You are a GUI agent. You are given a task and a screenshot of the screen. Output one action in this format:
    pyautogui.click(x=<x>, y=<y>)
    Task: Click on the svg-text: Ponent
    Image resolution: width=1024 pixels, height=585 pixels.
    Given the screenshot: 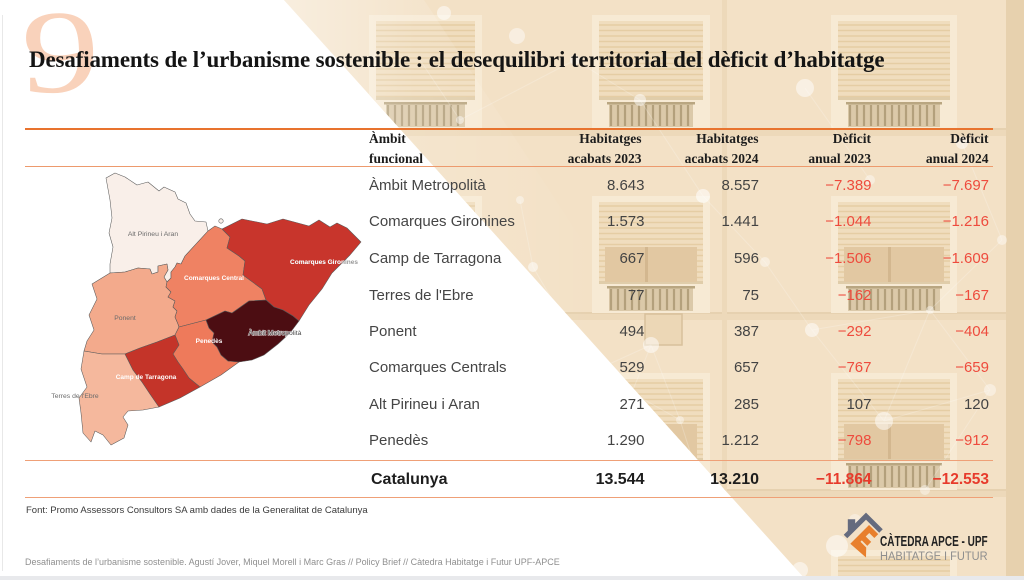 What is the action you would take?
    pyautogui.click(x=125, y=318)
    